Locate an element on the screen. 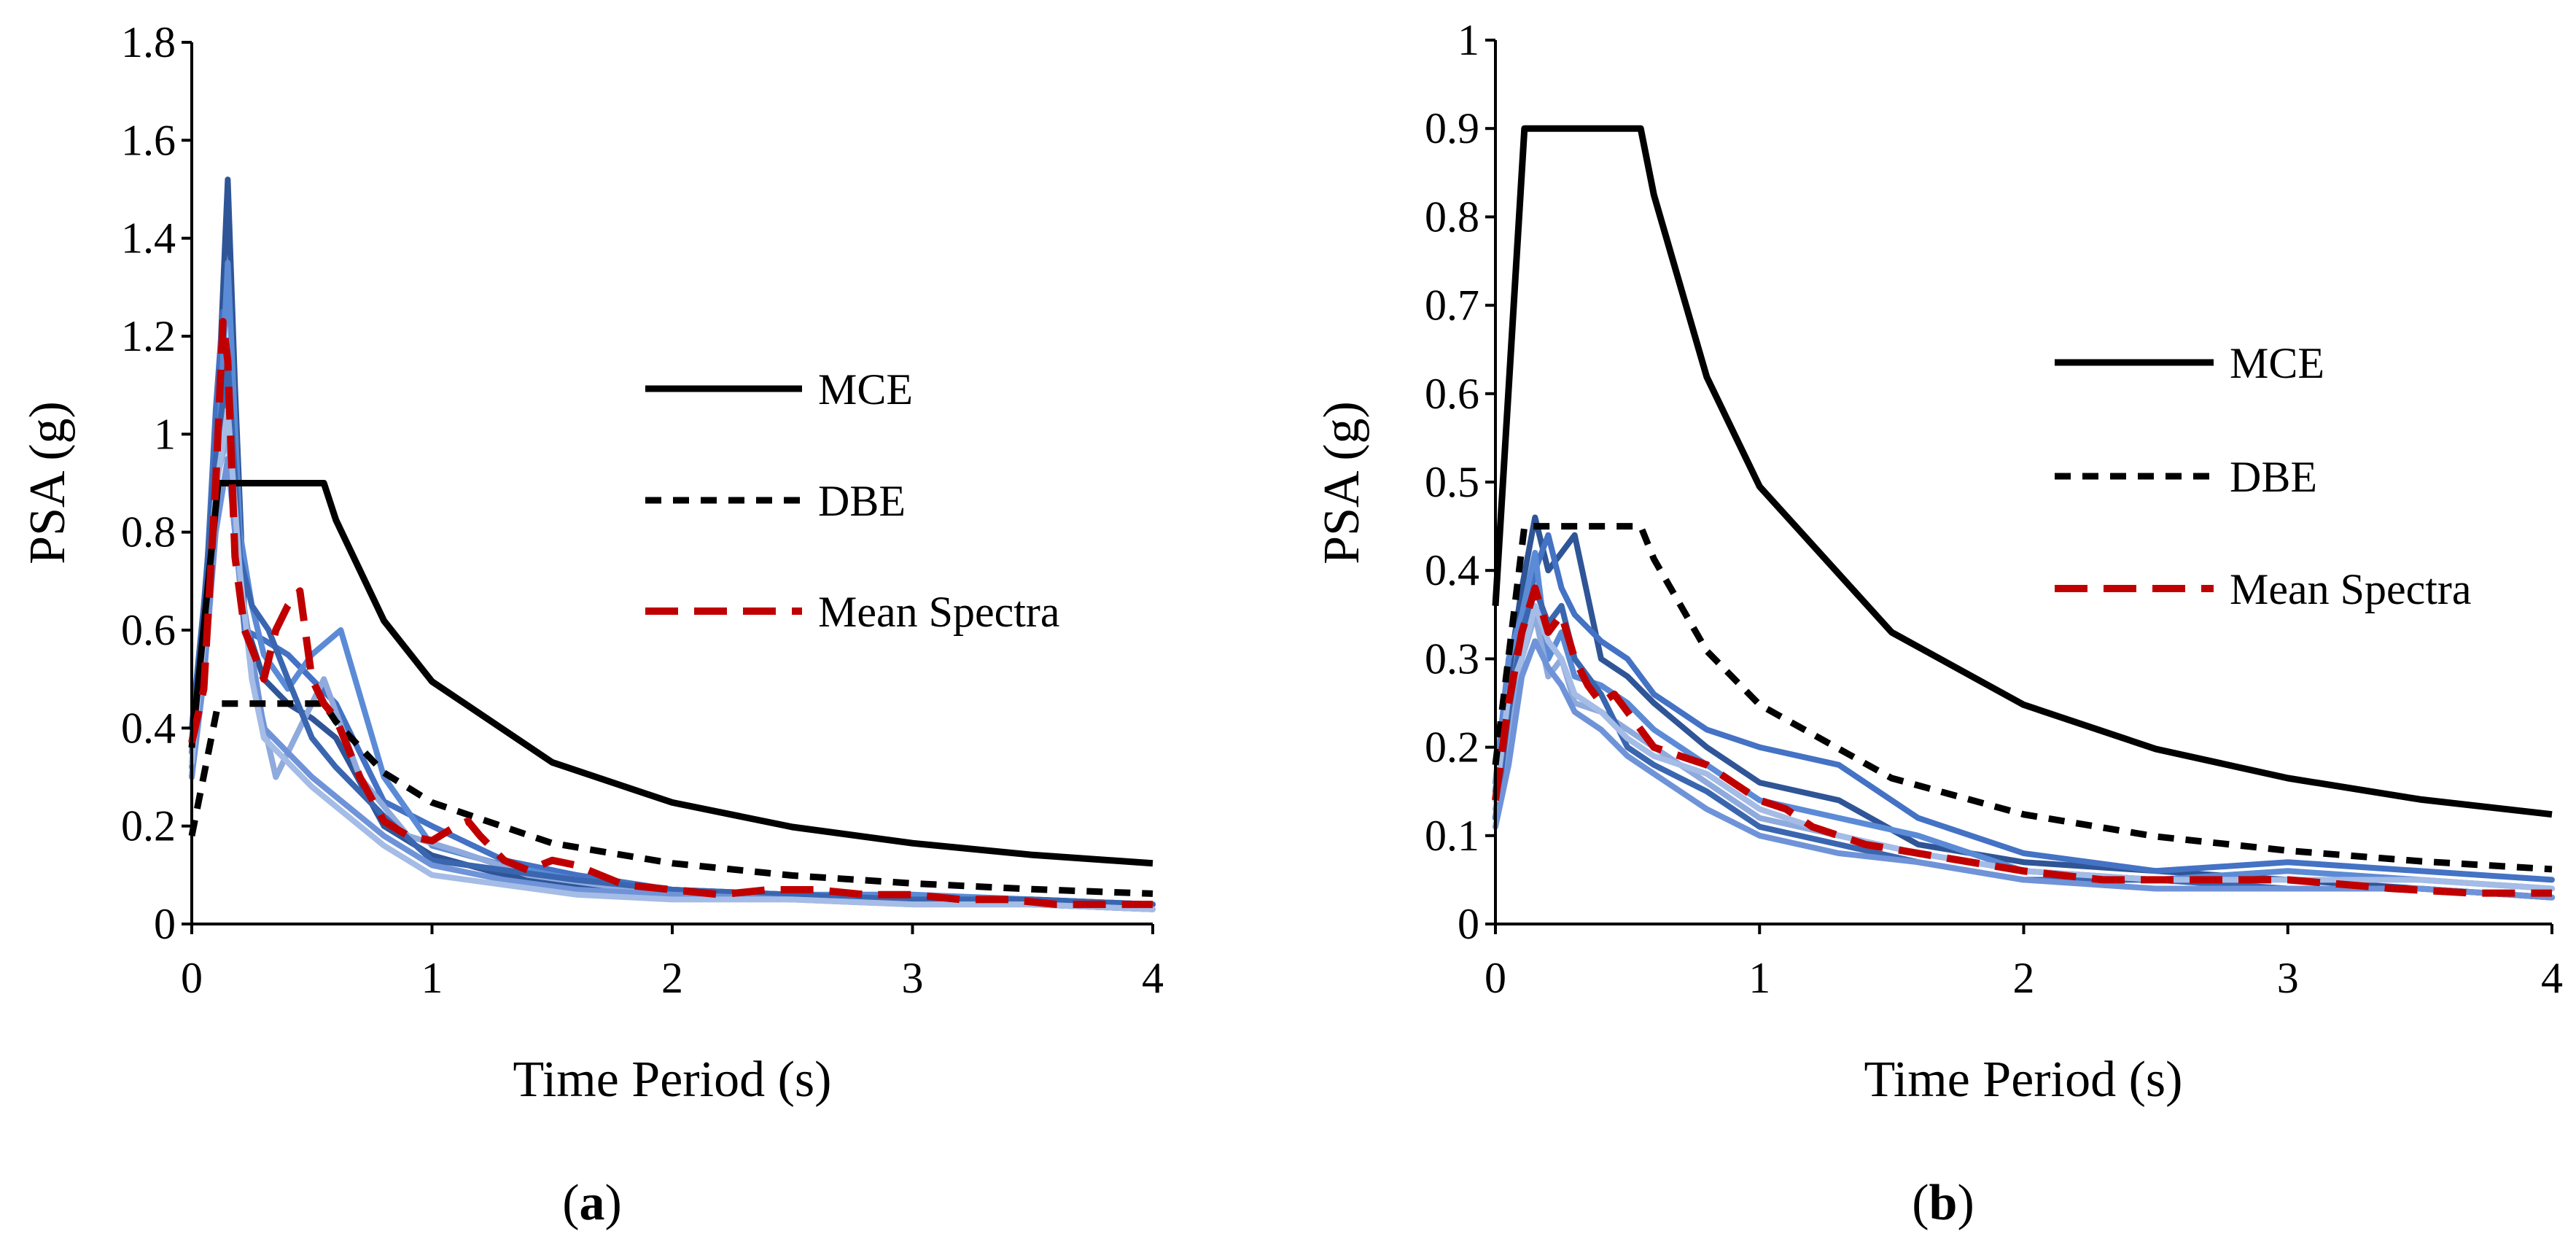 This screenshot has width=2576, height=1250. b-y-tick-label: 0.1 is located at coordinates (1452, 836).